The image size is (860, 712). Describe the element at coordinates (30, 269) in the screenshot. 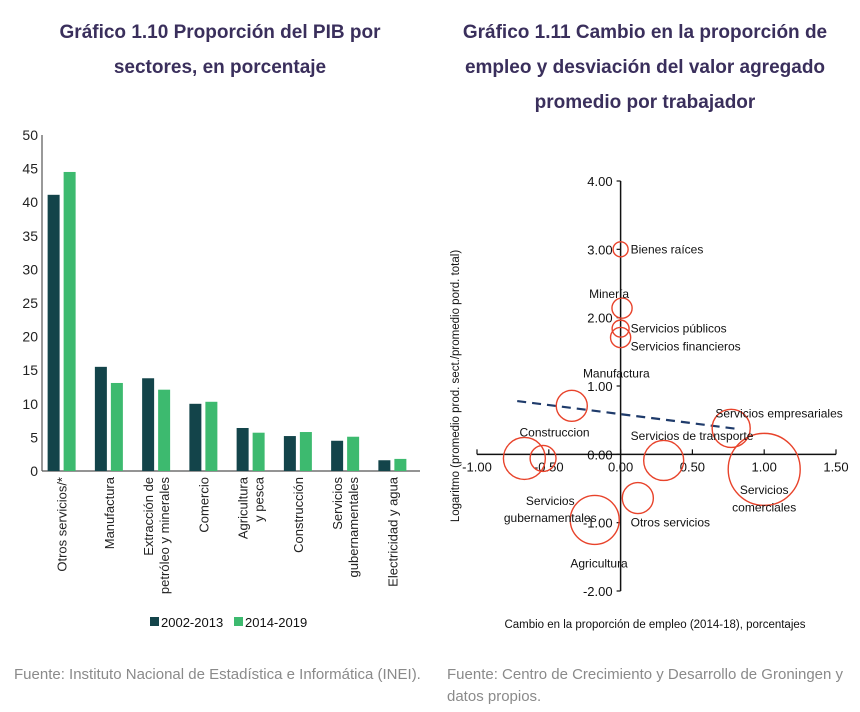

I see `y-tick-label: 30` at that location.